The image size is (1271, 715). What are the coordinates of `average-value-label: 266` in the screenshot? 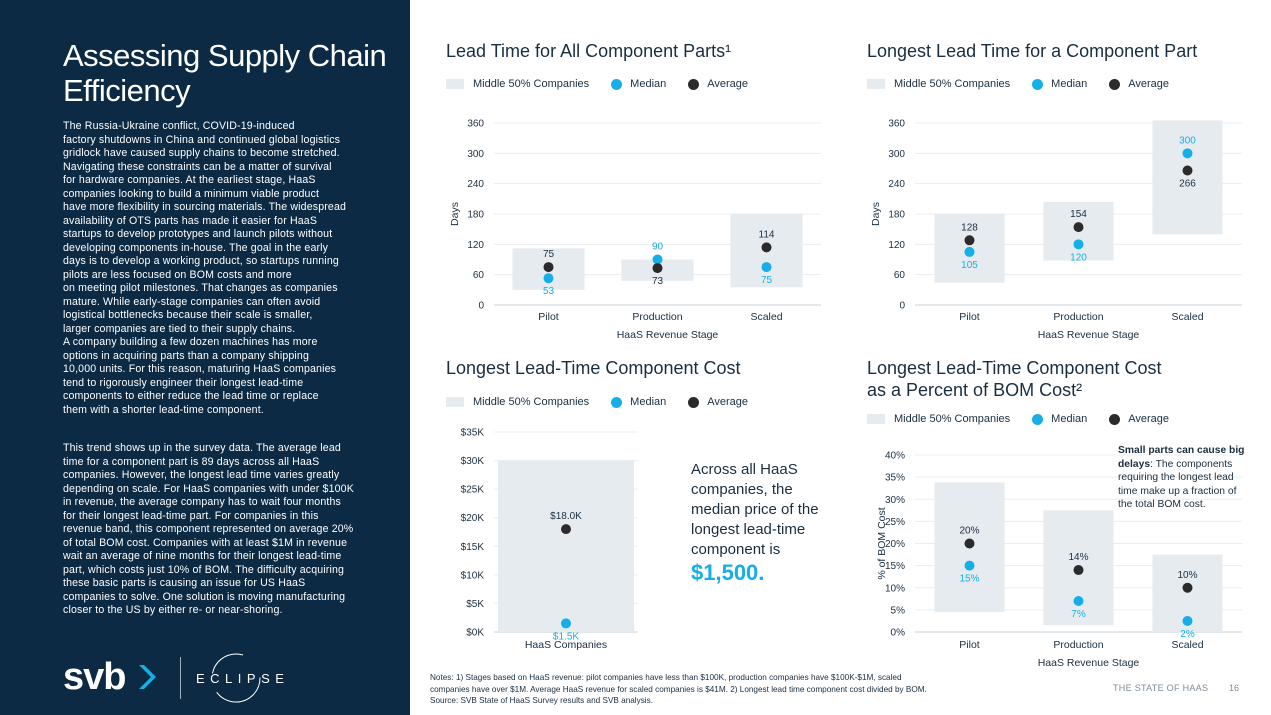 It's located at (1187, 184).